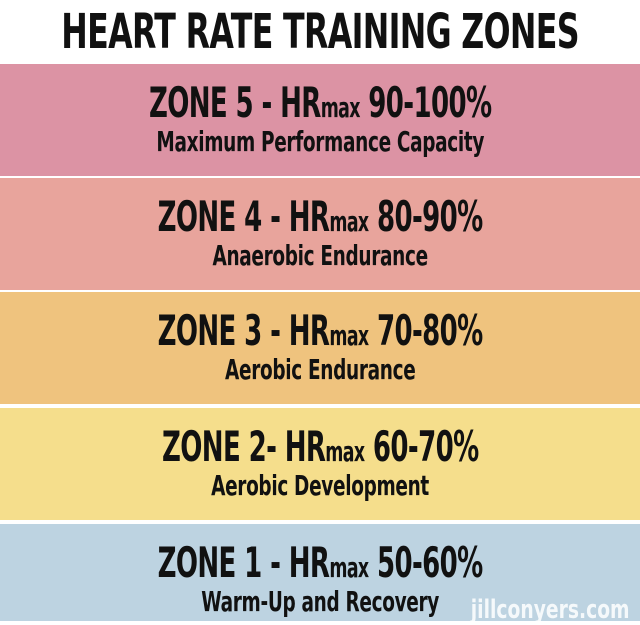  I want to click on zone-4-description: Anaerobic Endurance, so click(320, 256).